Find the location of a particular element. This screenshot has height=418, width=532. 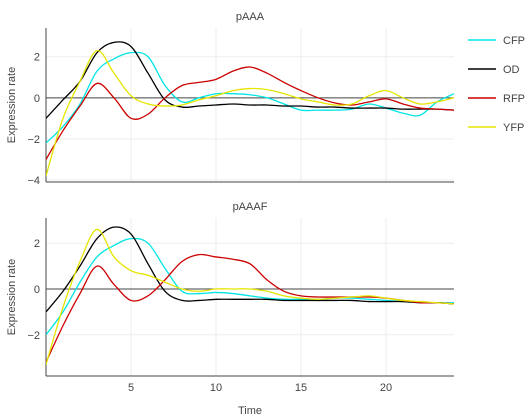

legend-label: CFP is located at coordinates (514, 41).